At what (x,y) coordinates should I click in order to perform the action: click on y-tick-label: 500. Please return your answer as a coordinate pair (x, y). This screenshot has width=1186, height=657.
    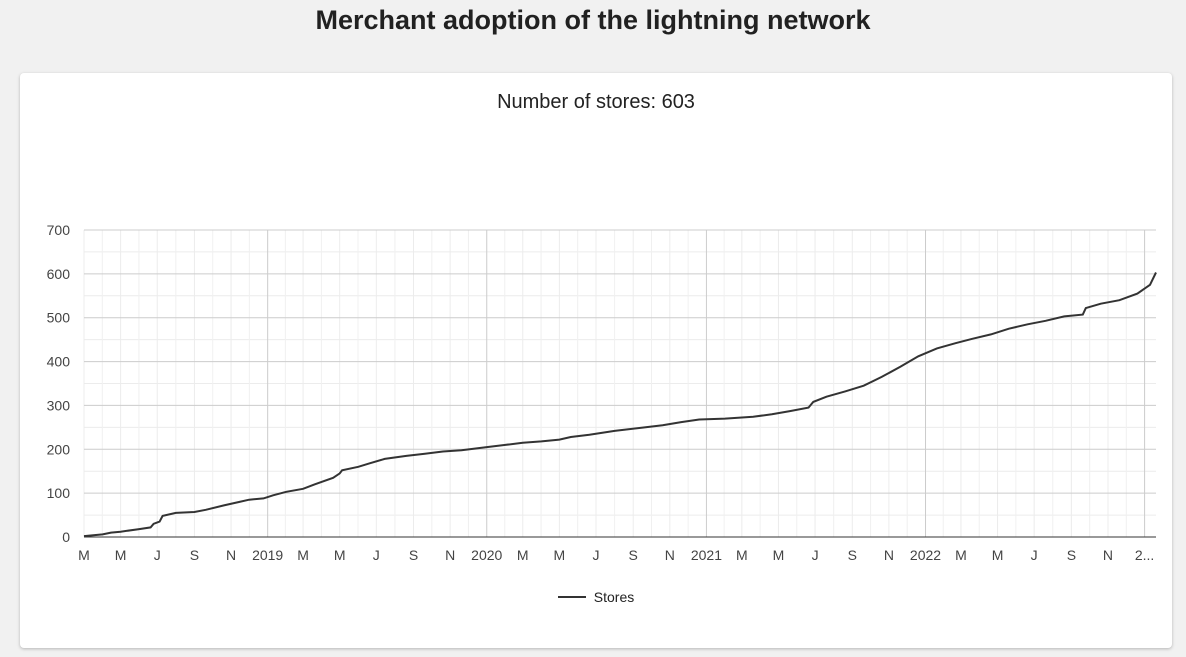
    Looking at the image, I should click on (59, 318).